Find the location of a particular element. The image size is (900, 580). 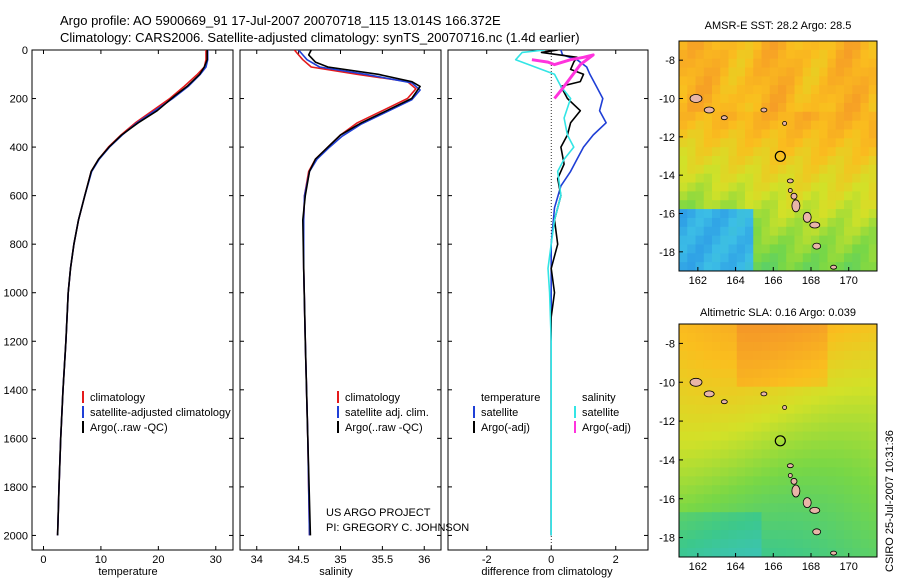

legend-title-salinity: salinity is located at coordinates (599, 398).